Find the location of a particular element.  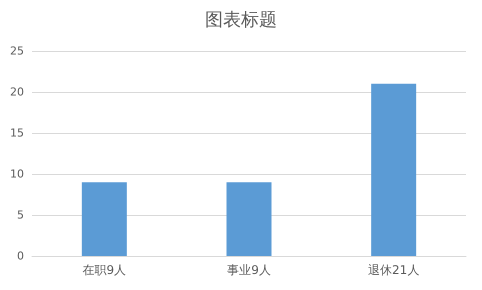

y-tick-label: 20 is located at coordinates (17, 92).